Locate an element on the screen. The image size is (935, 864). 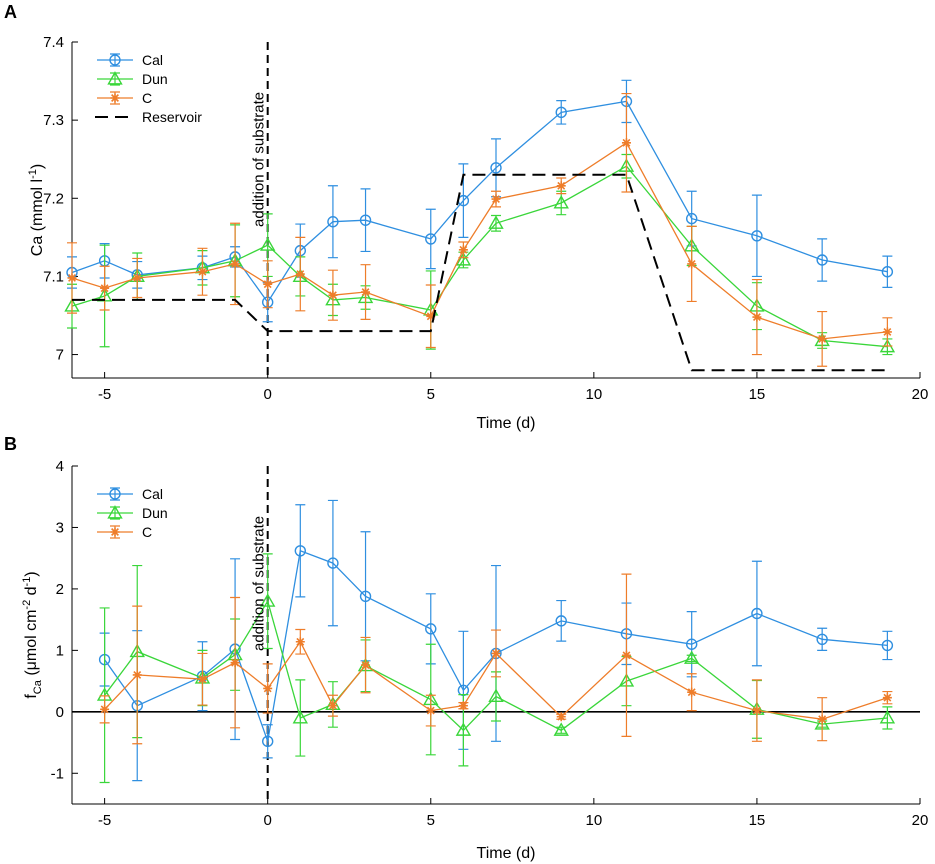
legend-label: C is located at coordinates (147, 98).